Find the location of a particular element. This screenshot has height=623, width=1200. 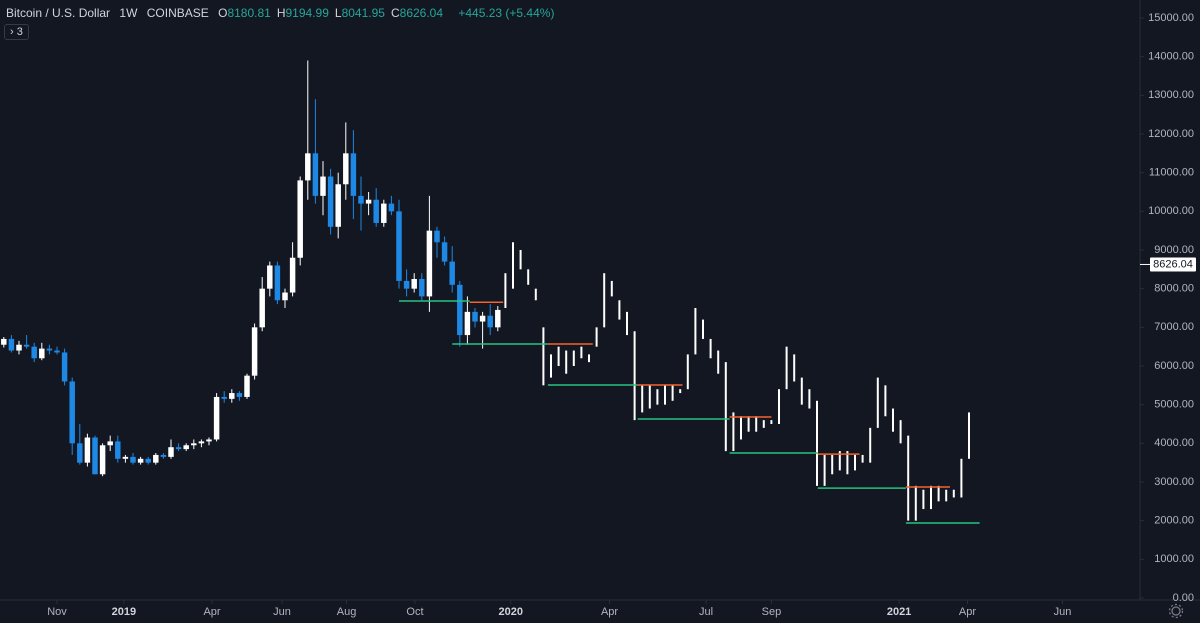

ohlc: O8180.81 H9194.99 L8041.95 C8626.04 is located at coordinates (333, 13).